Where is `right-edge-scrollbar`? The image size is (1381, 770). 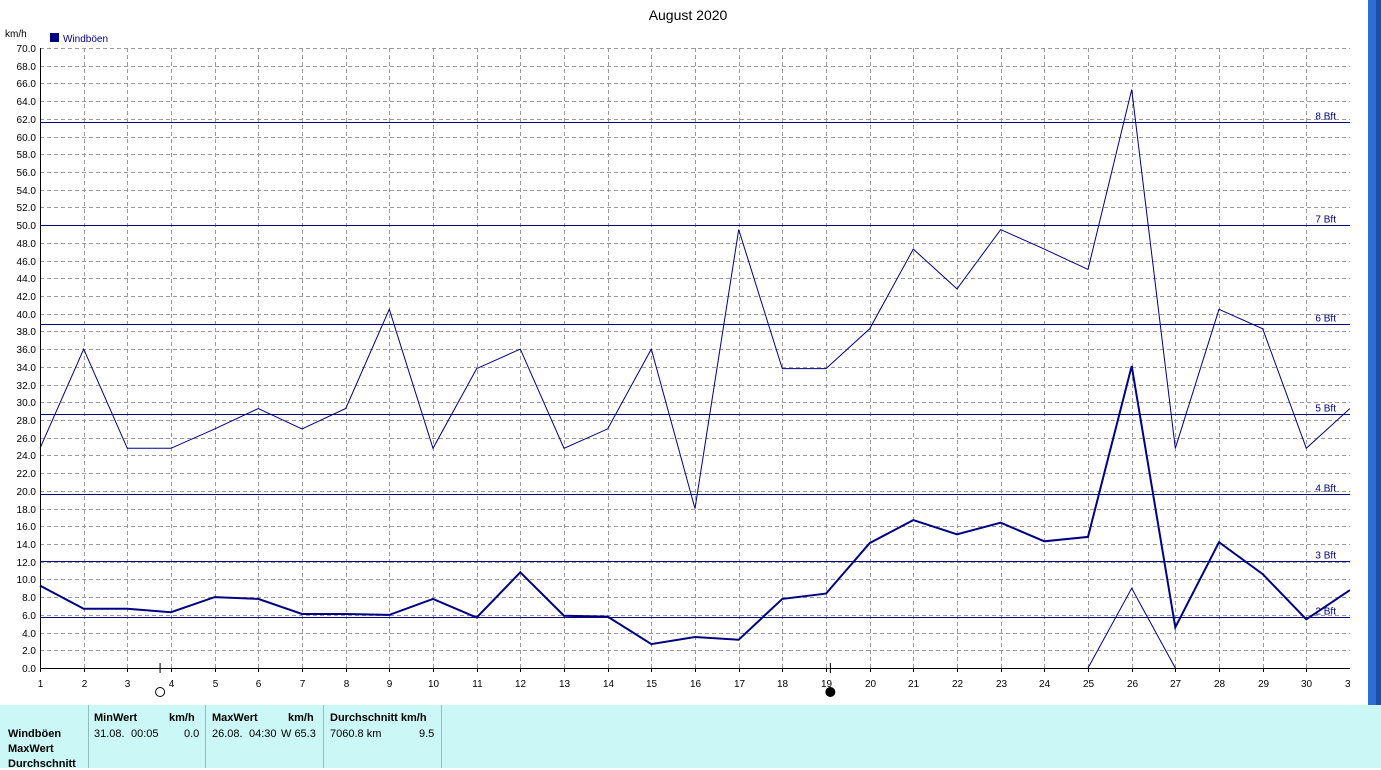 right-edge-scrollbar is located at coordinates (1365, 352).